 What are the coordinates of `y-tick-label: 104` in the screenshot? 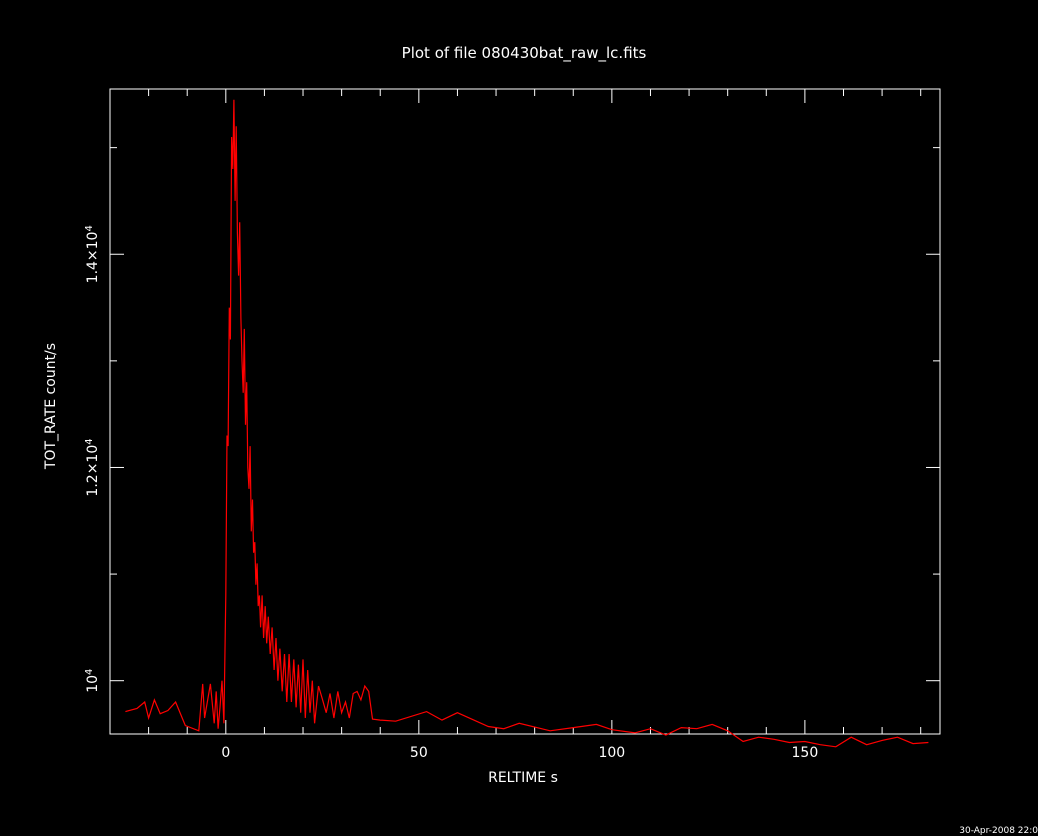 It's located at (93, 681).